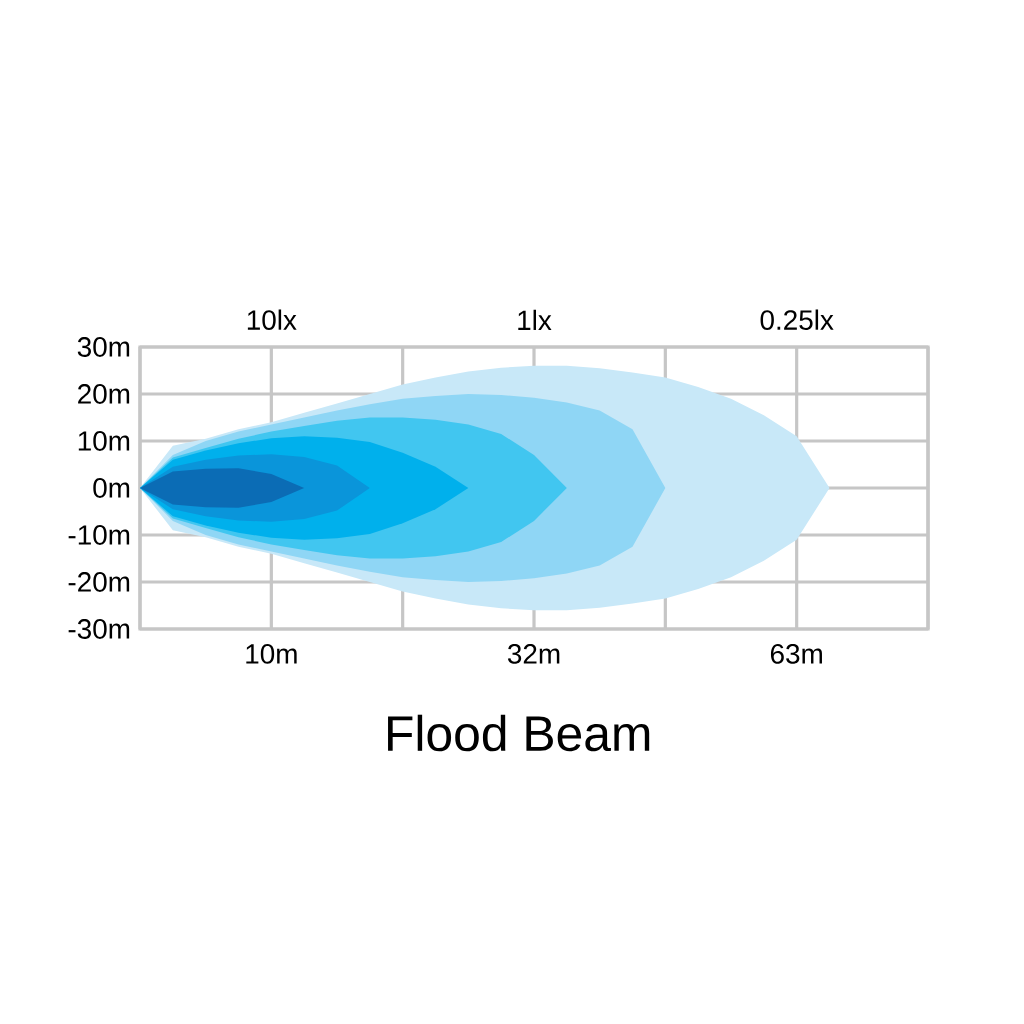 Image resolution: width=1024 pixels, height=1024 pixels. What do you see at coordinates (99, 629) in the screenshot?
I see `y-tick-label: -30m` at bounding box center [99, 629].